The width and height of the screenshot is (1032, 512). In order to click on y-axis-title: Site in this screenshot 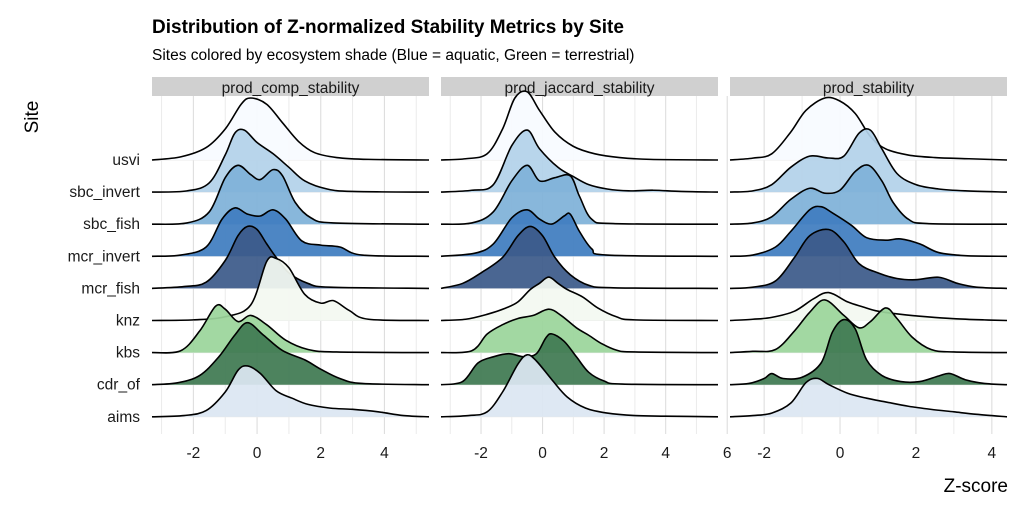, I will do `click(32, 117)`.